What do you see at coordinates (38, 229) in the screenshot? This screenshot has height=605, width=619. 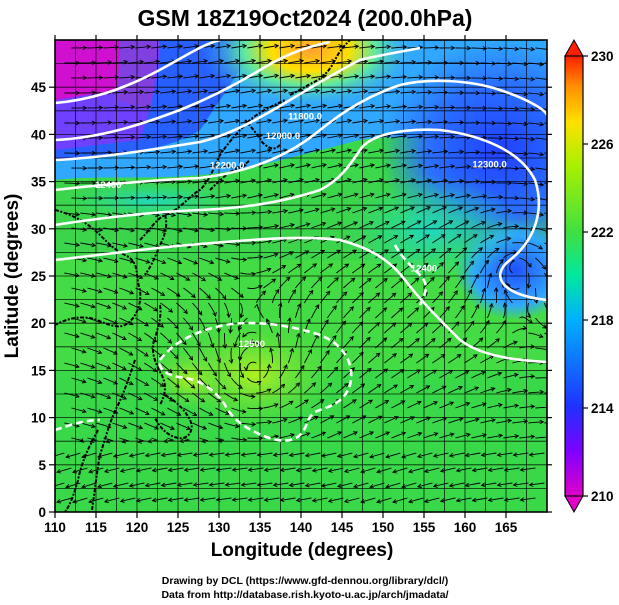 I see `y-tick-label: 30` at bounding box center [38, 229].